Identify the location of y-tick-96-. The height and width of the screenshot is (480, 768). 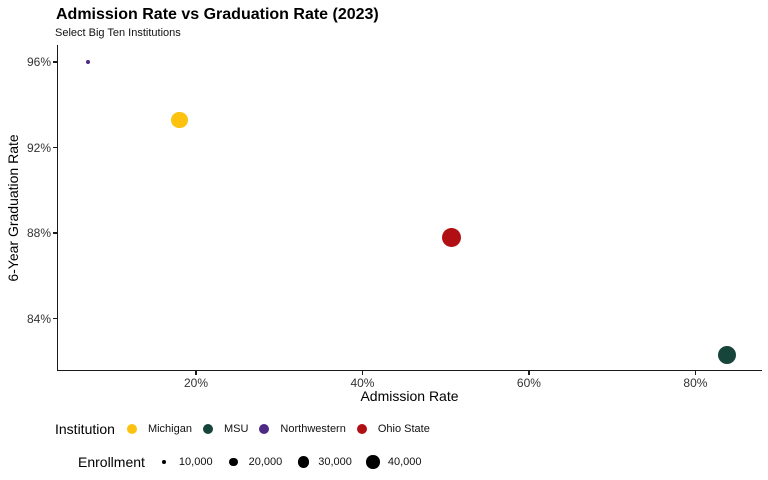
(54, 62).